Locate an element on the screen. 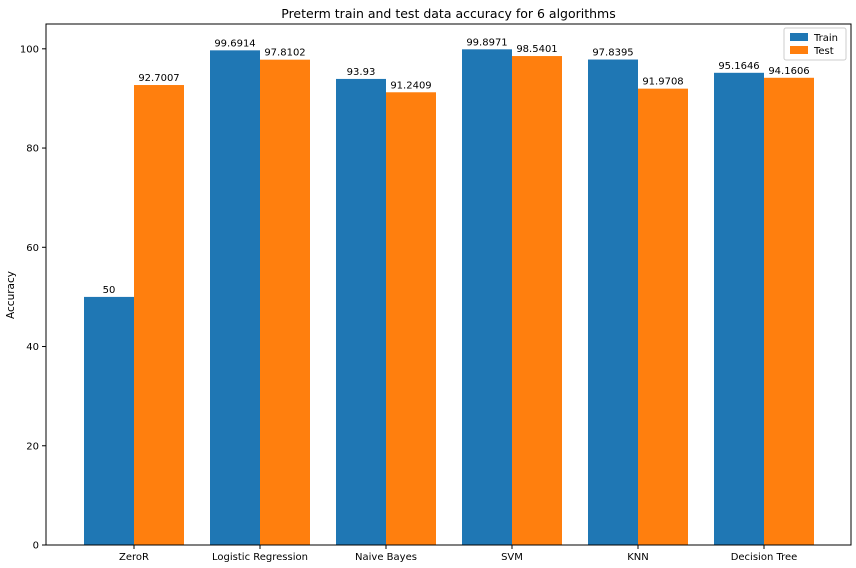 This screenshot has width=856, height=568. y-tick-label: 20 is located at coordinates (32, 446).